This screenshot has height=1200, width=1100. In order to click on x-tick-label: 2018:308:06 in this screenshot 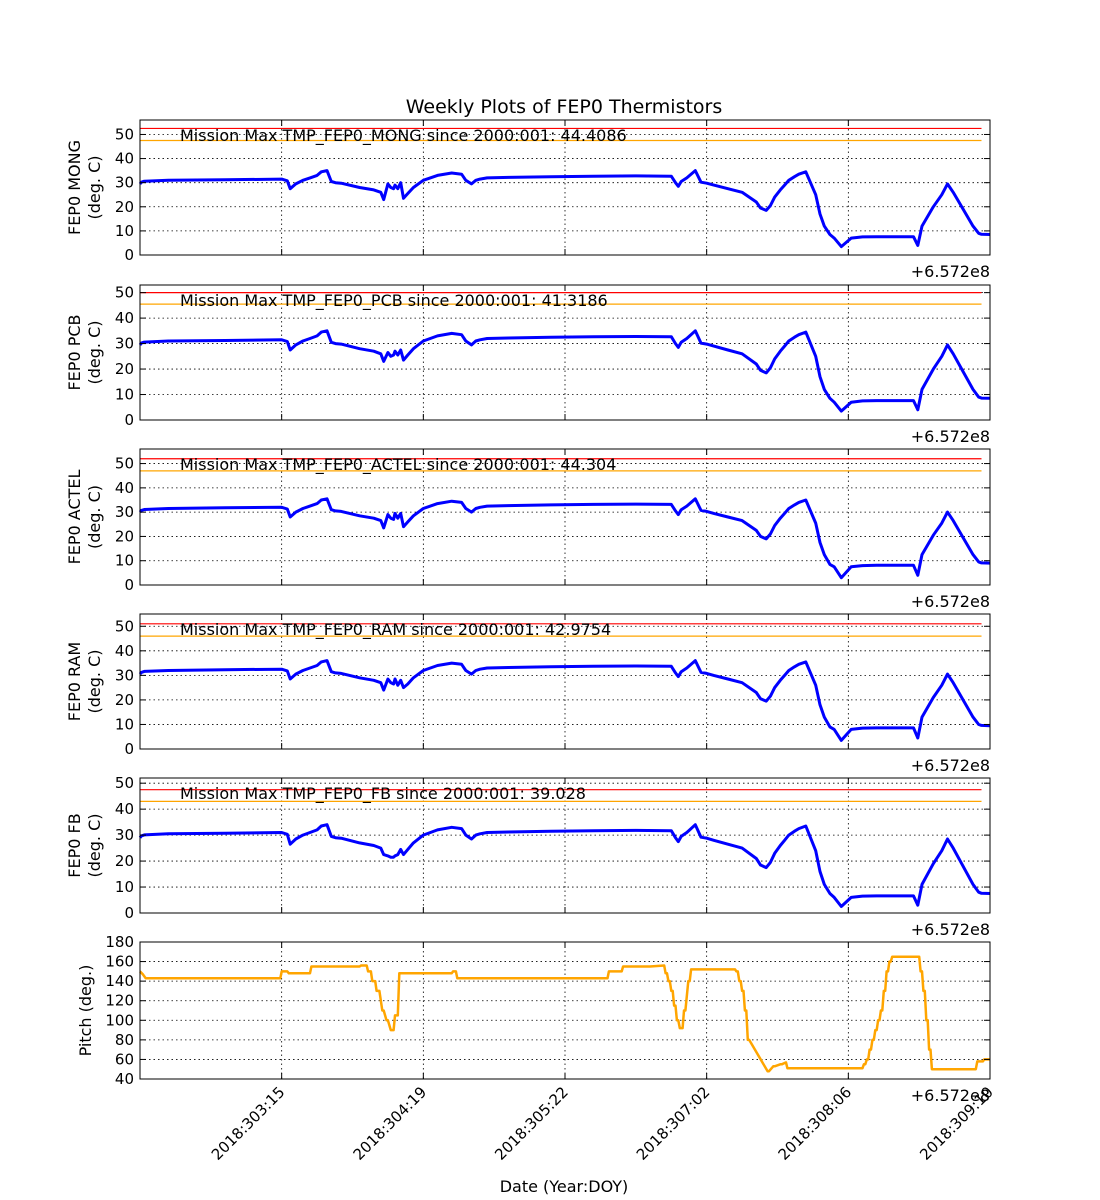, I will do `click(815, 1123)`.